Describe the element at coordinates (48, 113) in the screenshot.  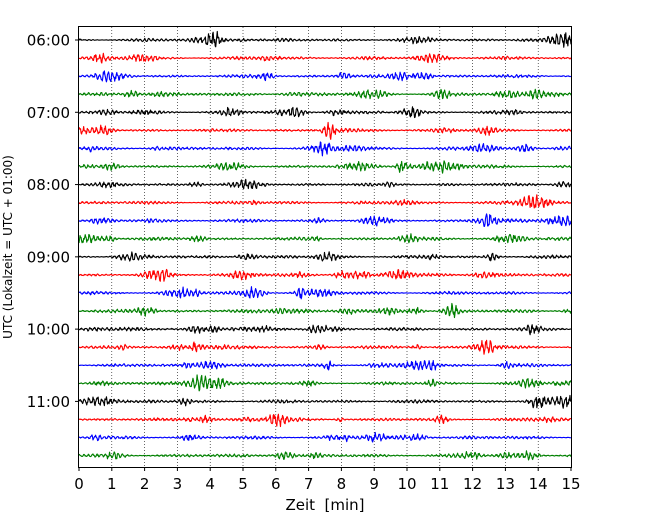
I see `y-tick-label: 07:00` at that location.